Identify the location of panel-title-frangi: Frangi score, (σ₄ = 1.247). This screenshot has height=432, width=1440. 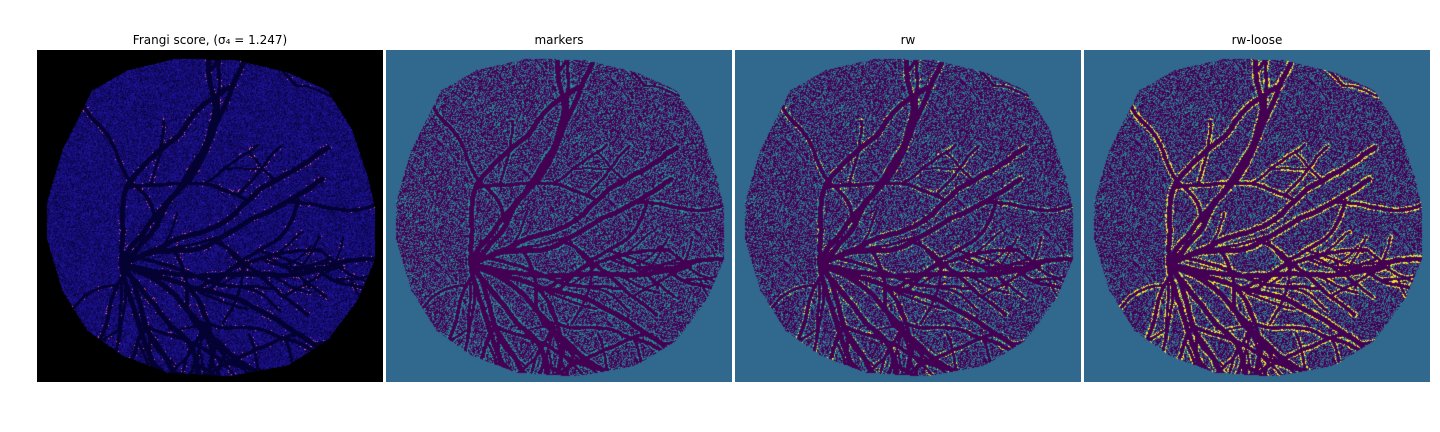
(210, 40).